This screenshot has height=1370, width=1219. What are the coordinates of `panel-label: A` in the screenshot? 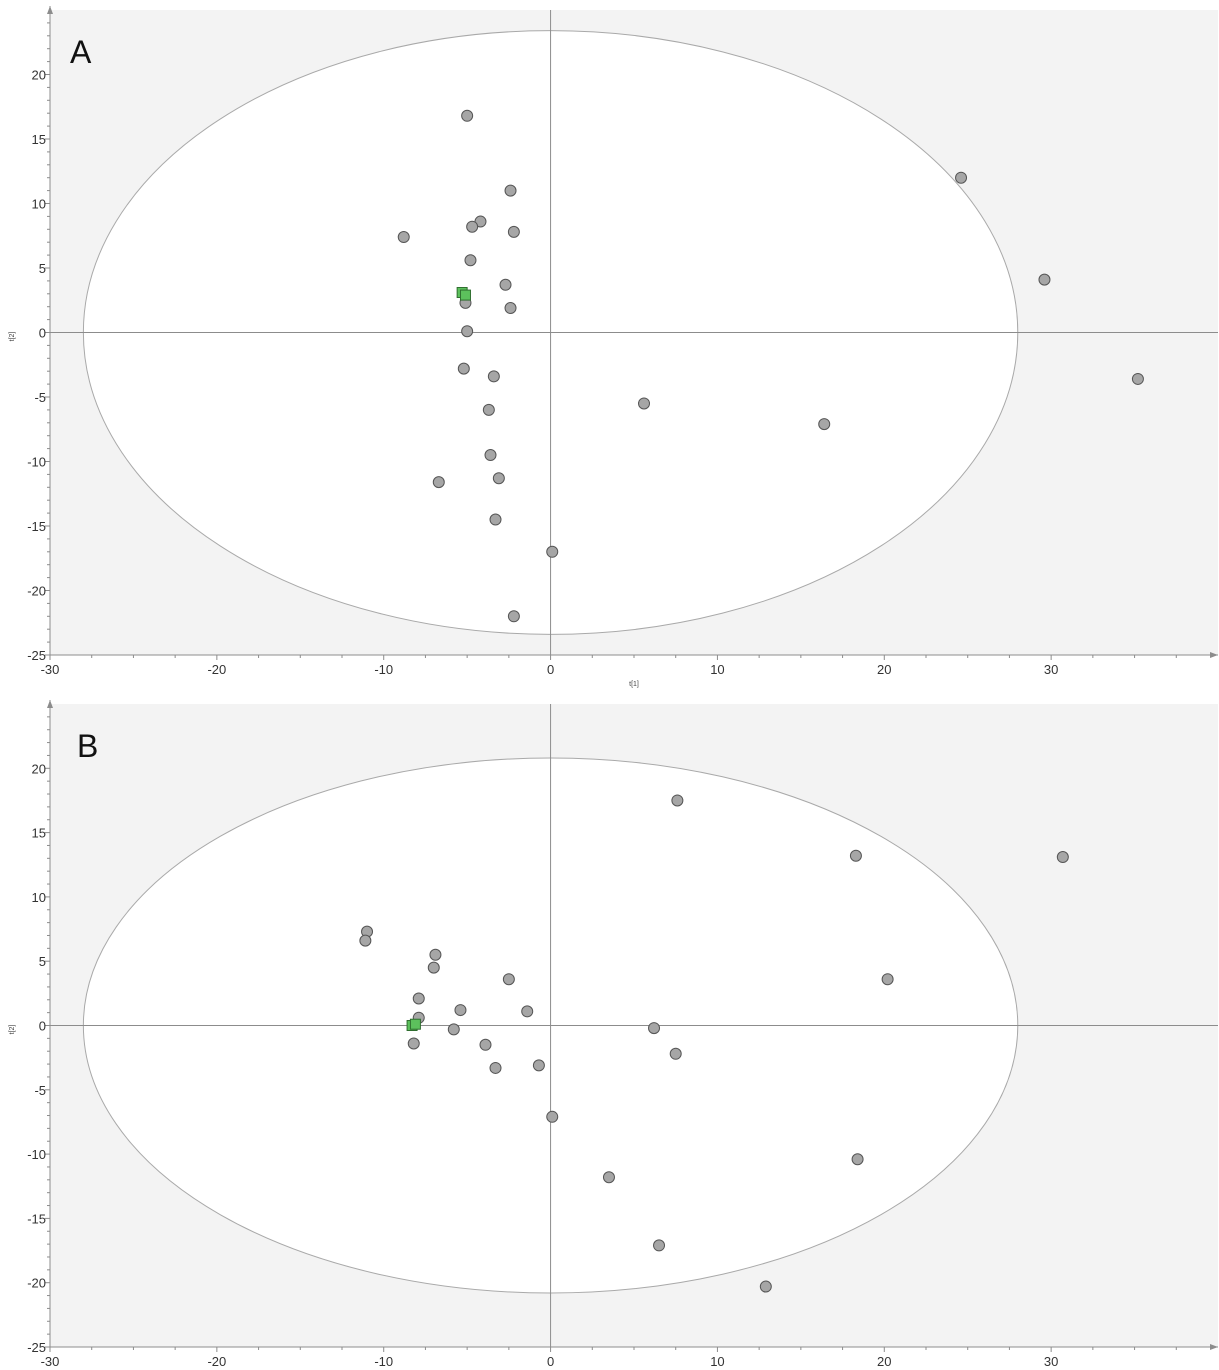 It's located at (81, 52).